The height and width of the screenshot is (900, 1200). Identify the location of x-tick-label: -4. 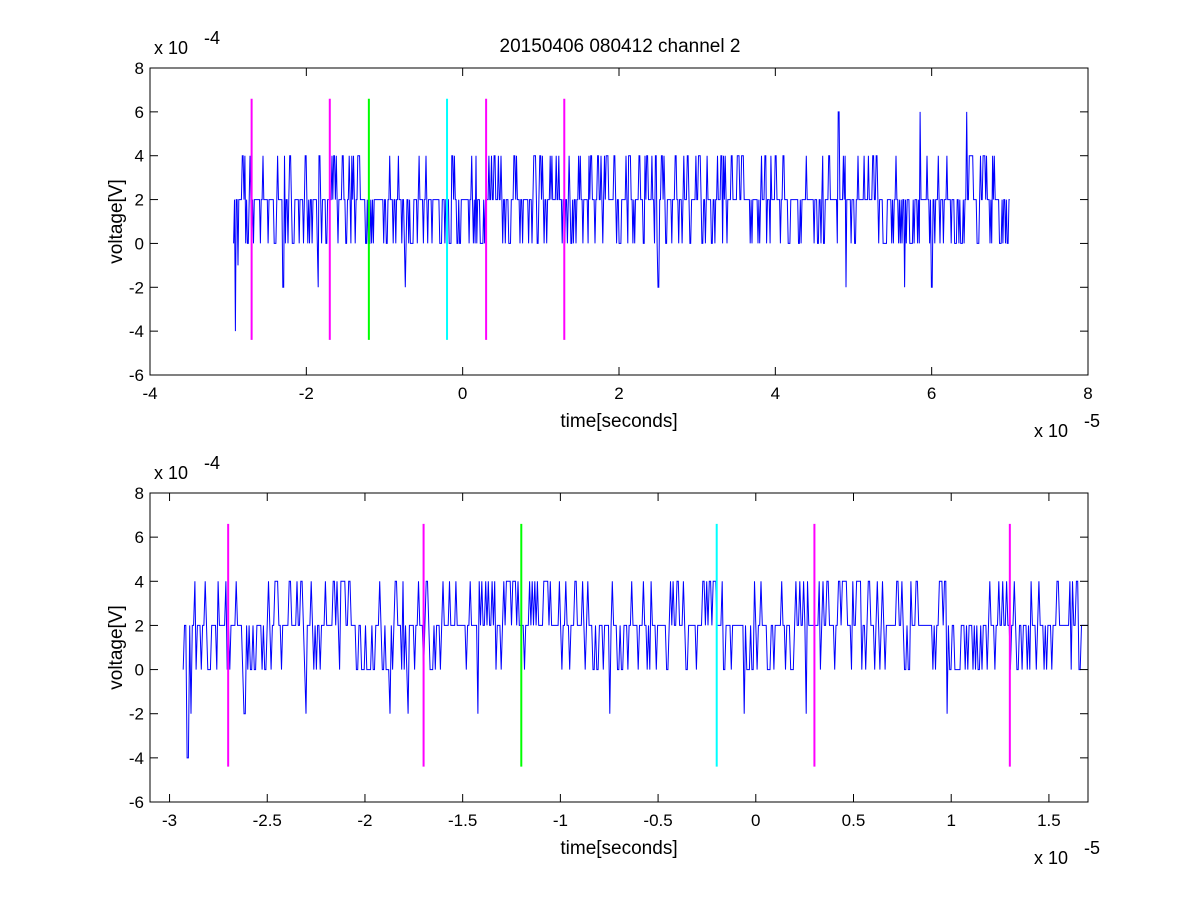
(149, 393).